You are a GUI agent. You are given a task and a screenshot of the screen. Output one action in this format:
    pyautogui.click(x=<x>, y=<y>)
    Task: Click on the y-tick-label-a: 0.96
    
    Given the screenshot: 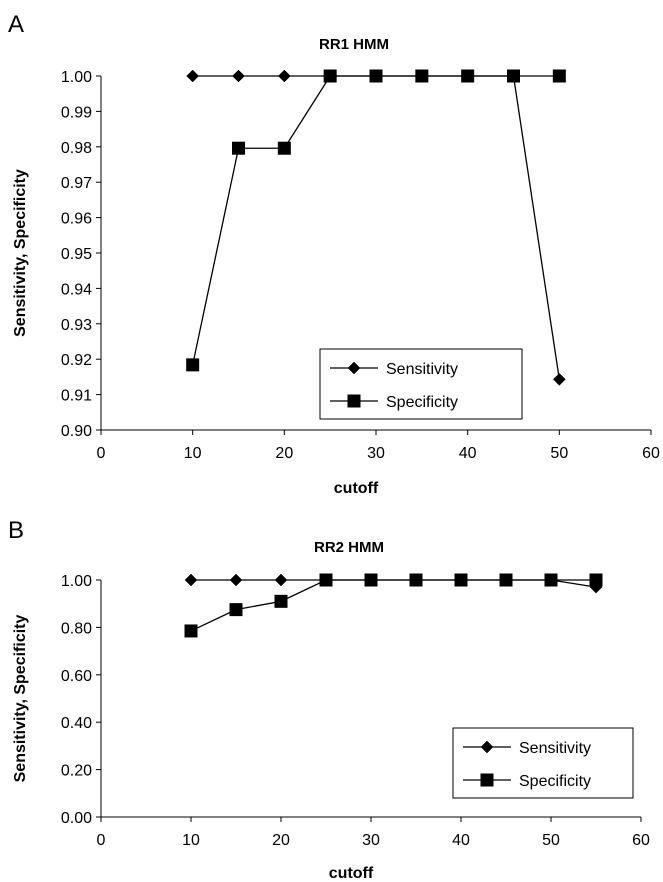 What is the action you would take?
    pyautogui.click(x=76, y=219)
    